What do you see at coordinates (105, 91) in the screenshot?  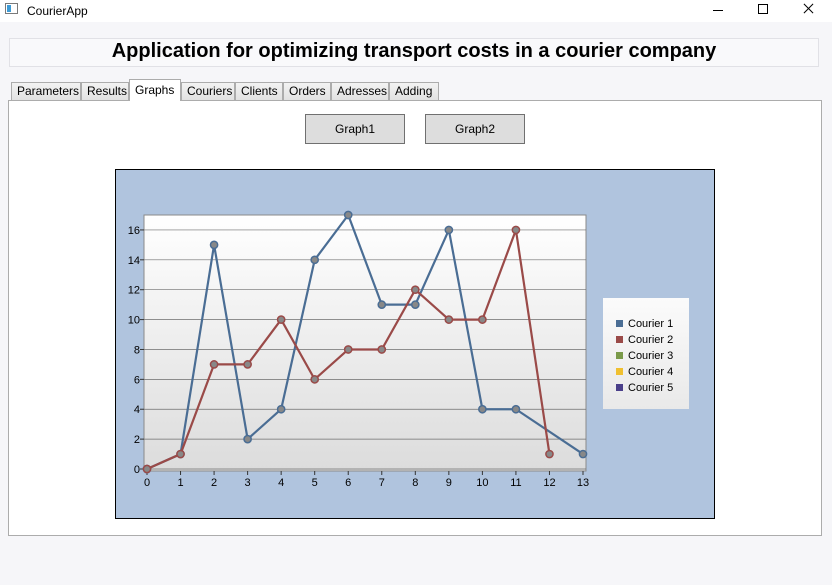 I see `tab-results: Results` at bounding box center [105, 91].